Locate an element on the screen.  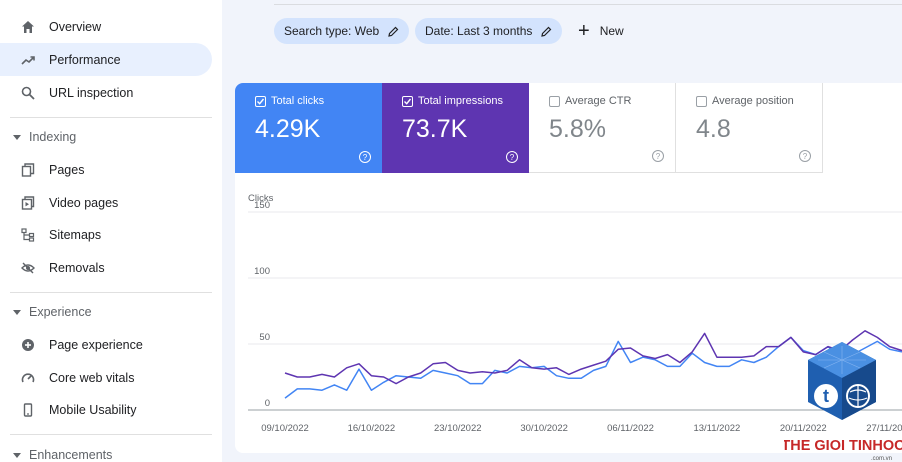
nav-item-url-inspection: URL inspection is located at coordinates (106, 92).